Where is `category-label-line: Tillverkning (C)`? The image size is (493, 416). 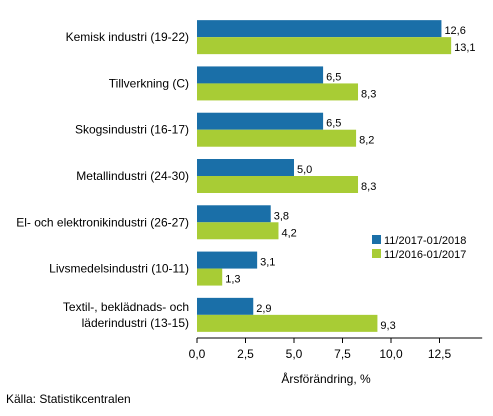
category-label-line: Tillverkning (C) is located at coordinates (149, 83).